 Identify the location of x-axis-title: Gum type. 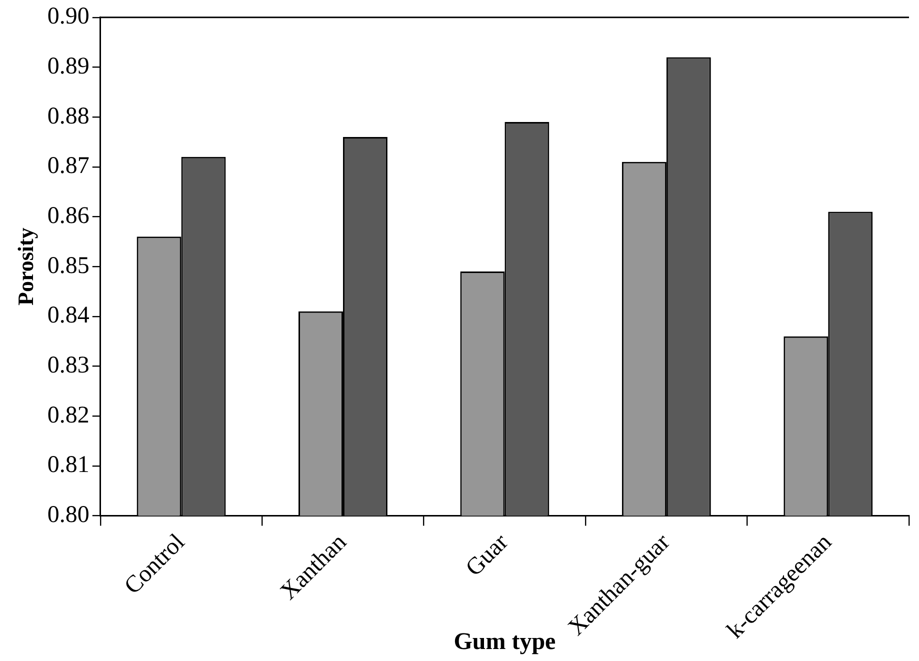
(505, 641).